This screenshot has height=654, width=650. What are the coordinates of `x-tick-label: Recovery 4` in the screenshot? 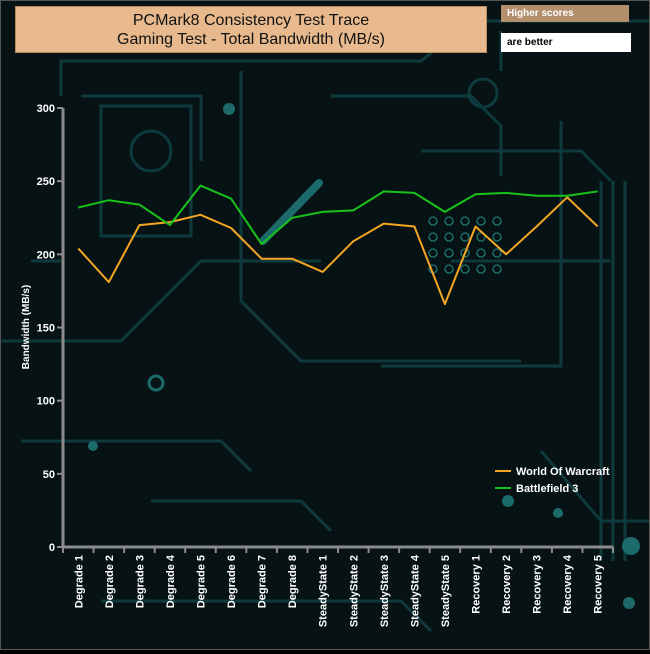 It's located at (568, 584).